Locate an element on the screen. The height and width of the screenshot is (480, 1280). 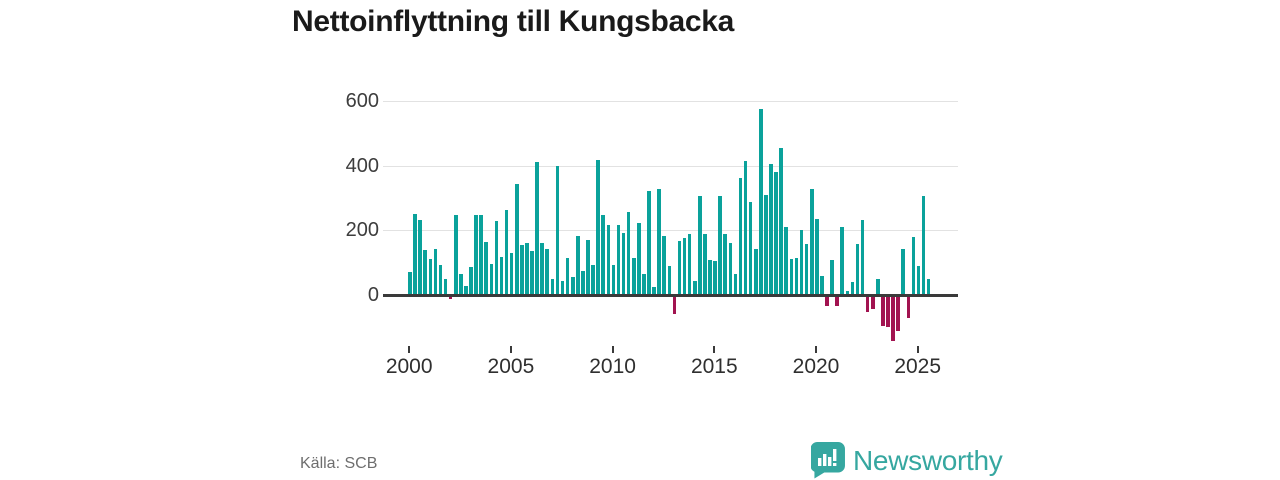
x-axis-label-2015: 2015 is located at coordinates (714, 366).